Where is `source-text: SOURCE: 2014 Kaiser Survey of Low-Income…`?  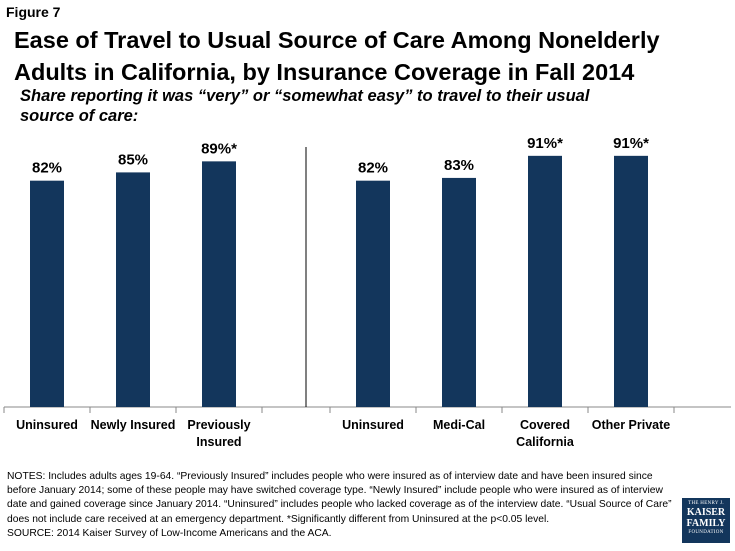
source-text: SOURCE: 2014 Kaiser Survey of Low-Income… is located at coordinates (169, 533).